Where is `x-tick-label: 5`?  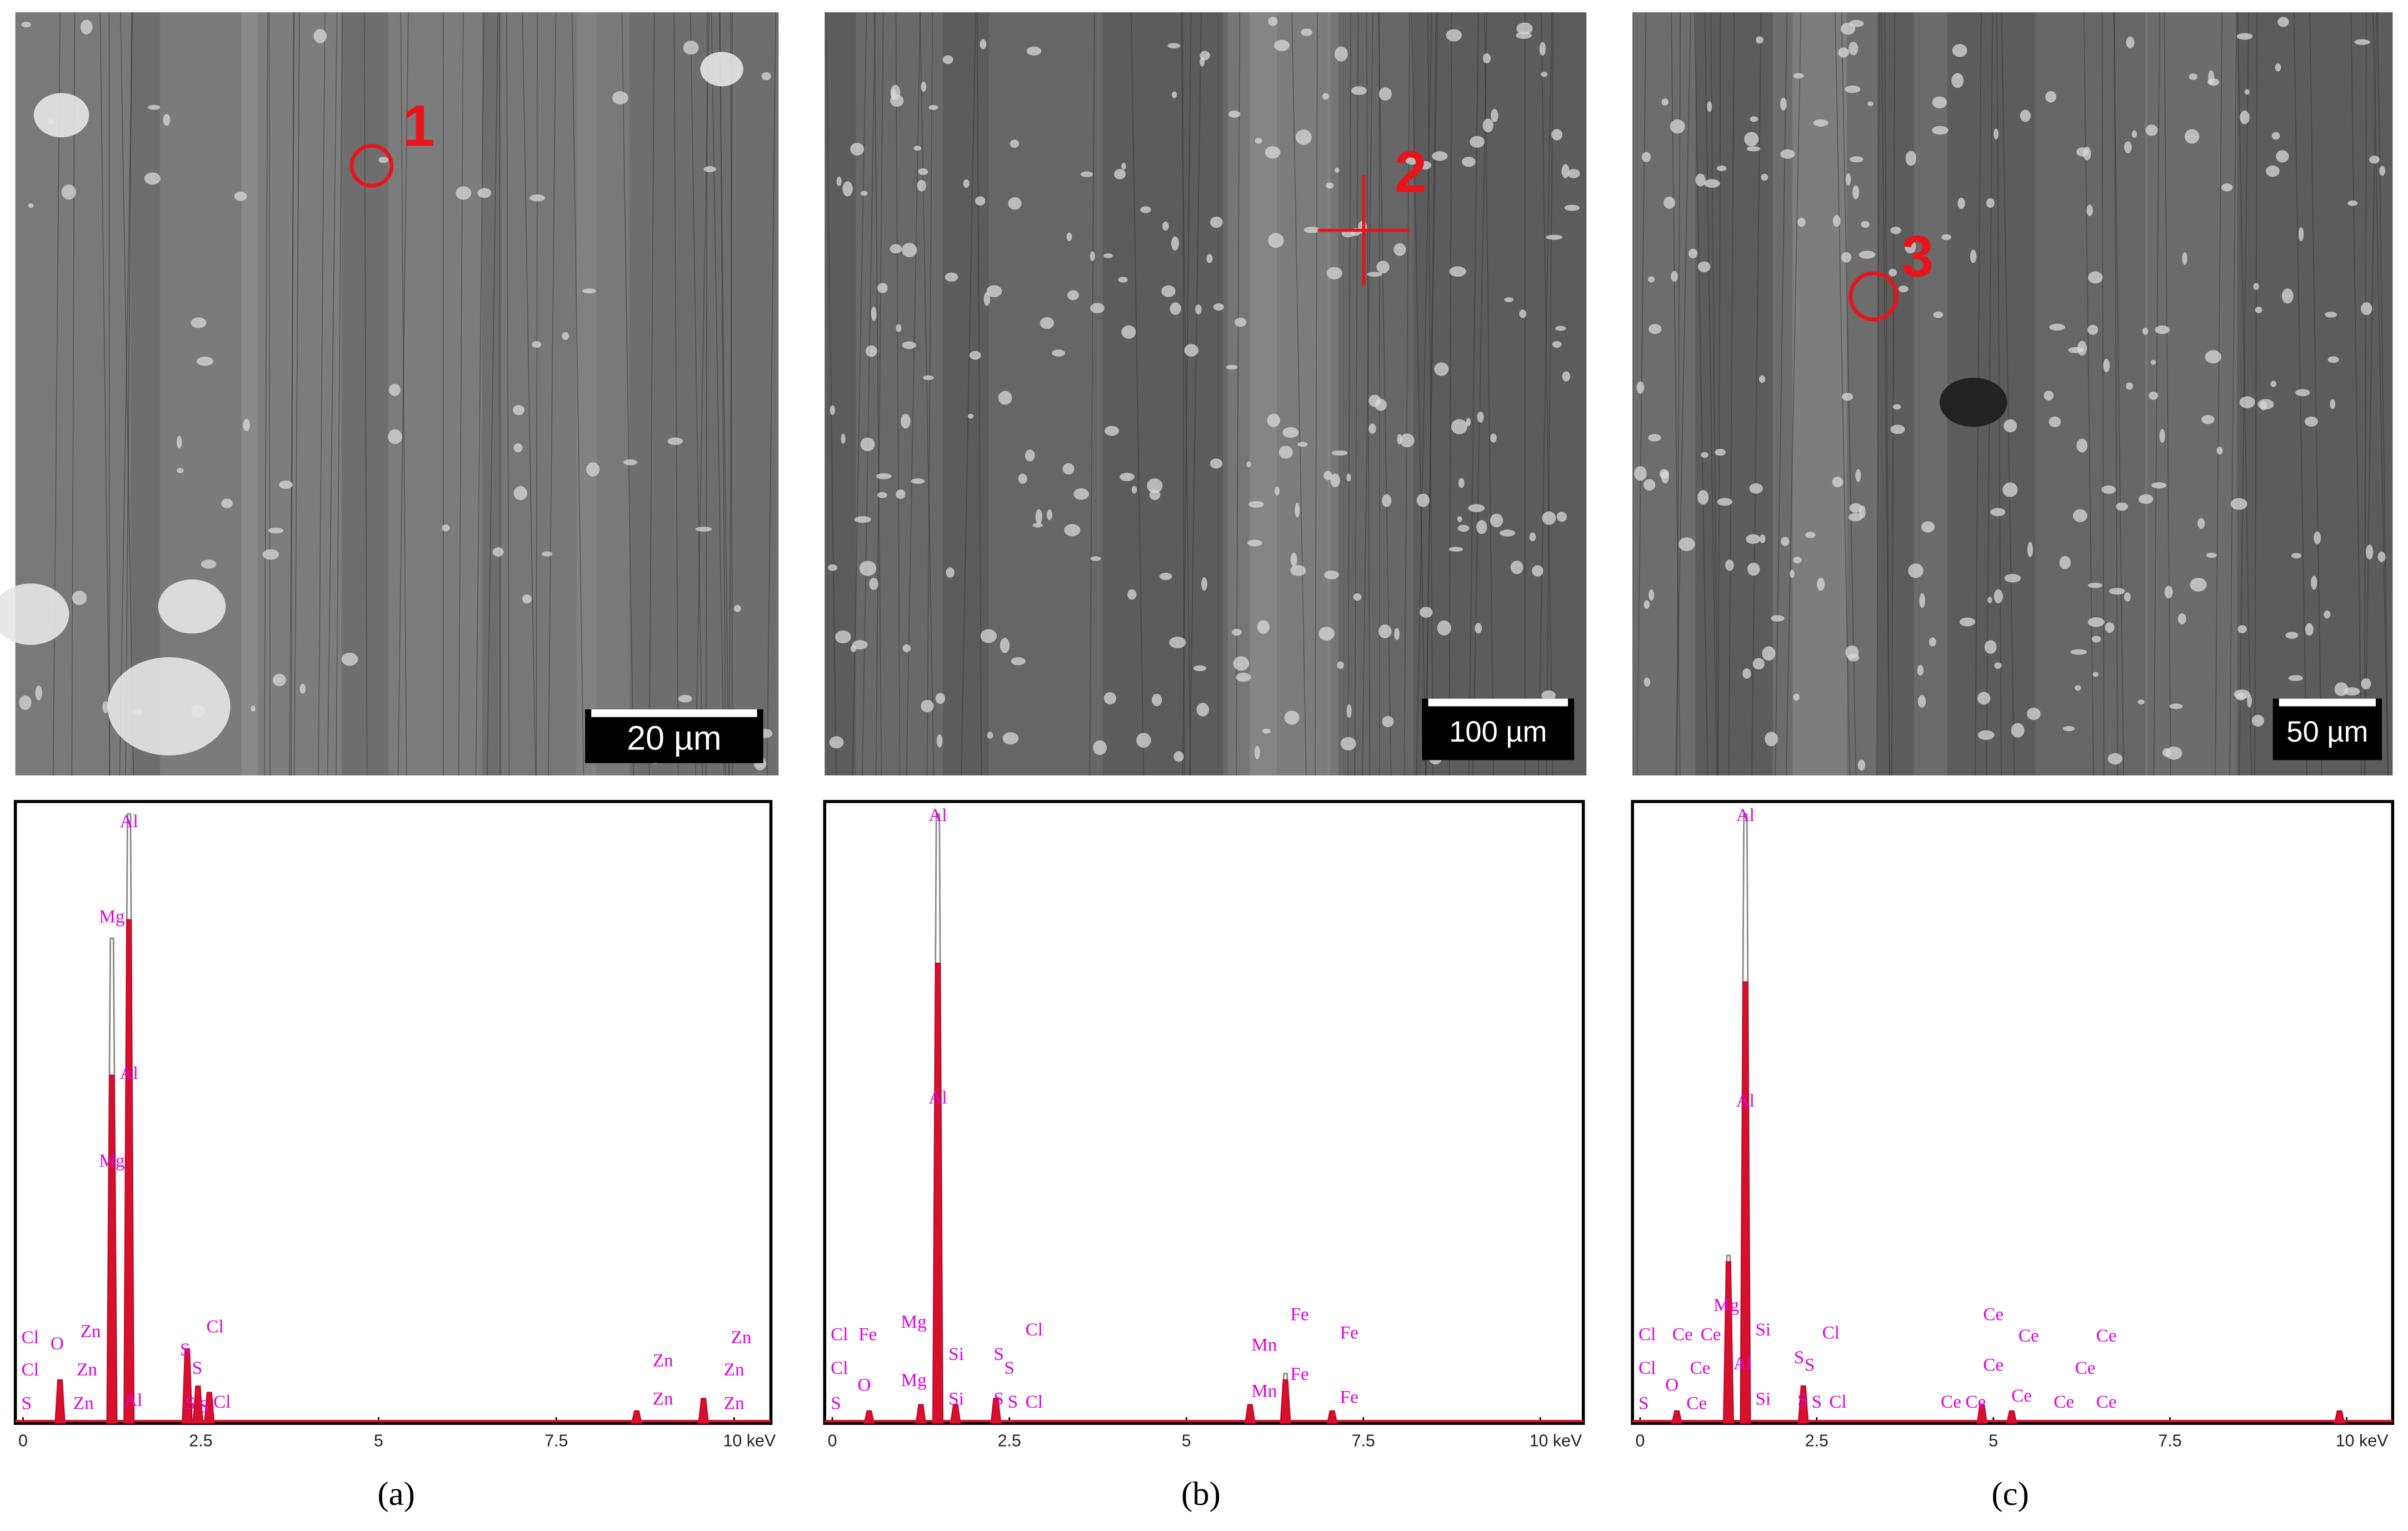
x-tick-label: 5 is located at coordinates (1993, 1440).